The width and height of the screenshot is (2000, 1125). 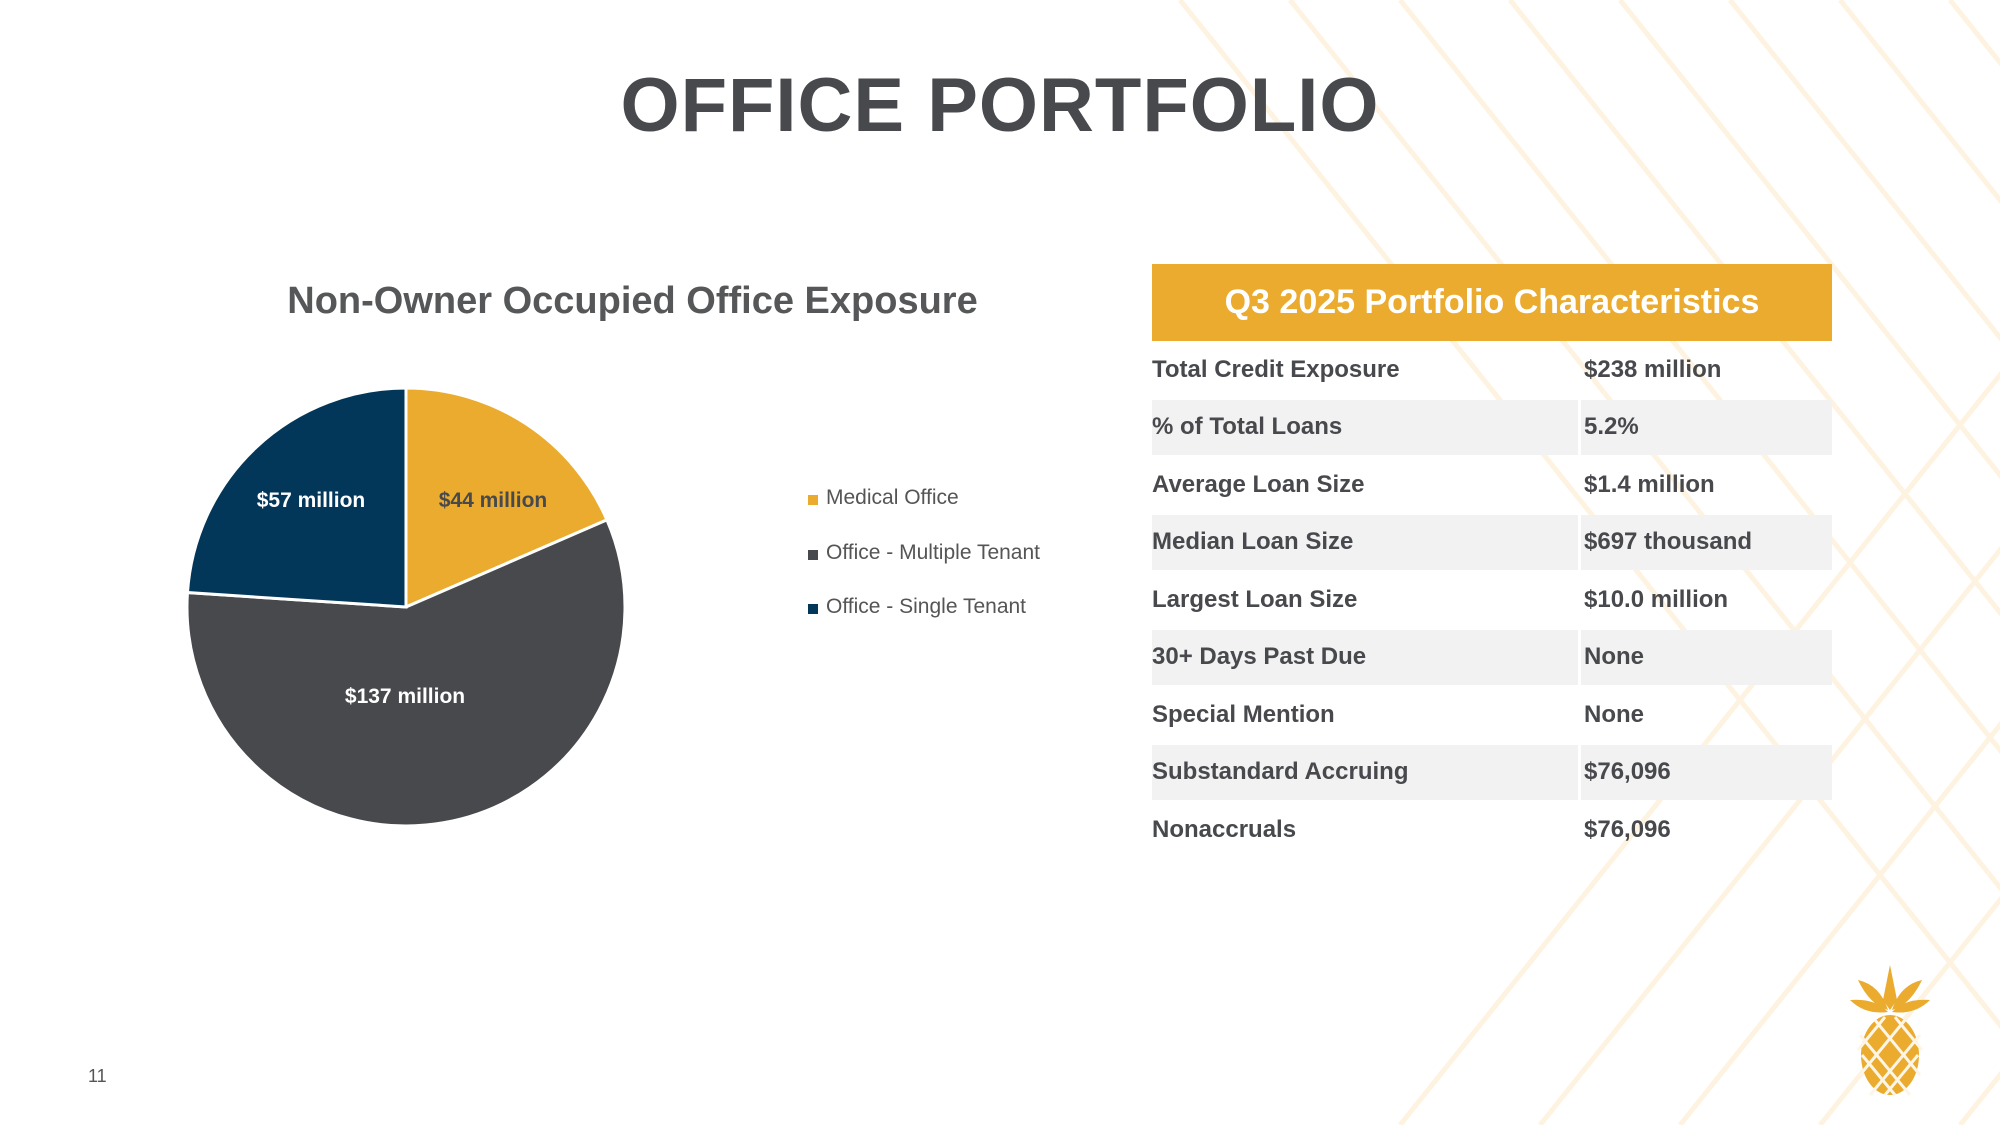 I want to click on row-value: $697 thousand, so click(x=1706, y=542).